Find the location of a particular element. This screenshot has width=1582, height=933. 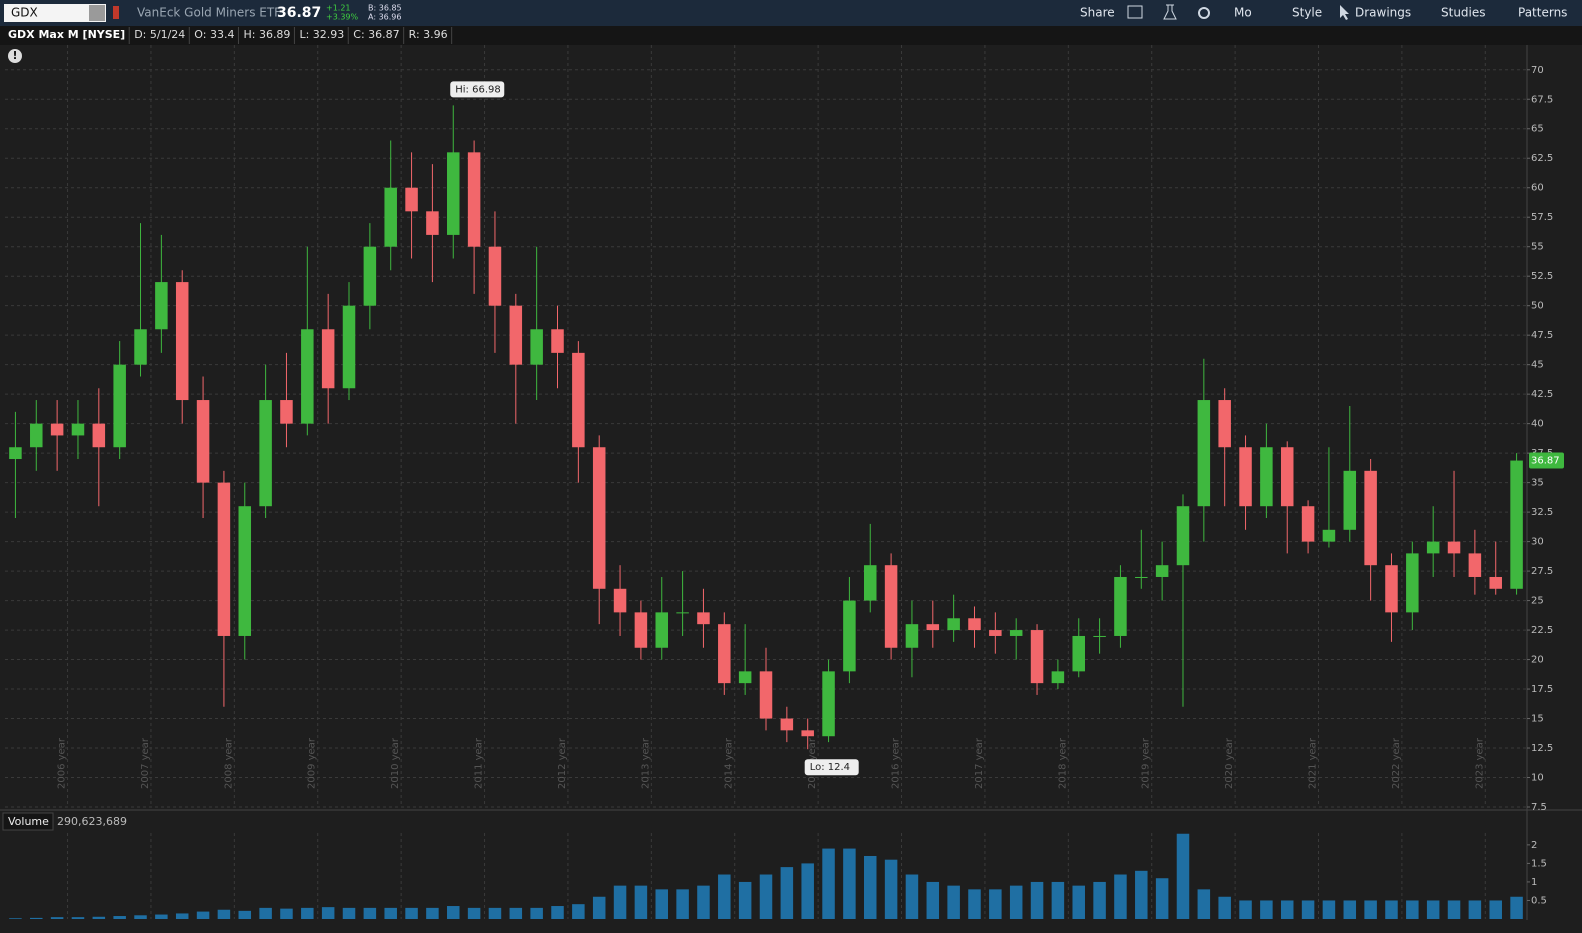

volume-title: Volume is located at coordinates (28, 821).